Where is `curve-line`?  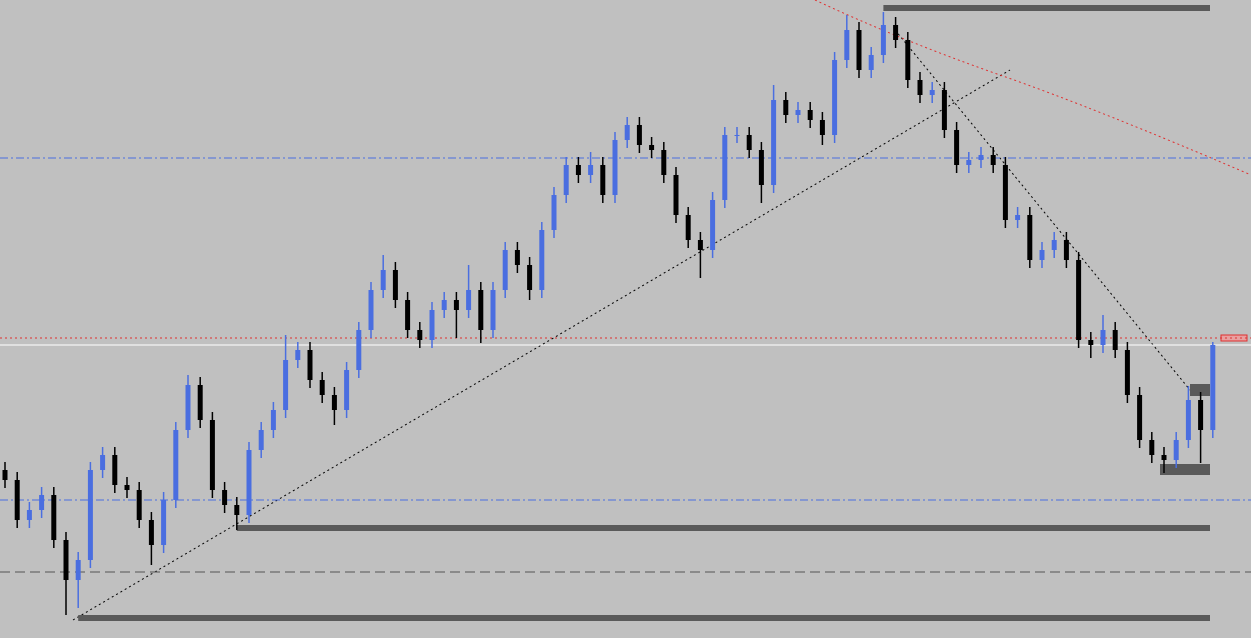
curve-line is located at coordinates (1032, 88).